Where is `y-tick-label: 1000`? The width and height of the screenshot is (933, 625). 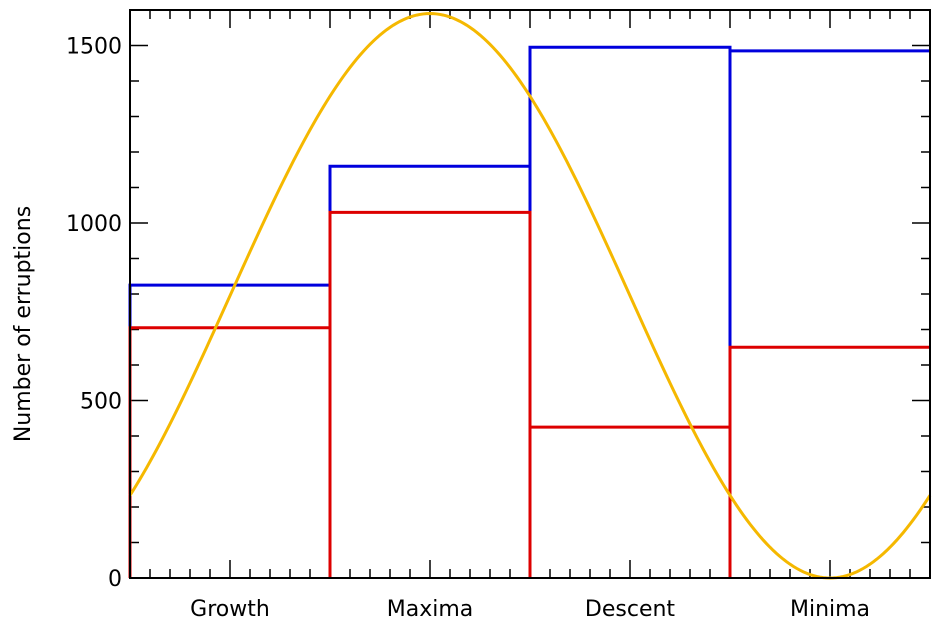
y-tick-label: 1000 is located at coordinates (94, 224).